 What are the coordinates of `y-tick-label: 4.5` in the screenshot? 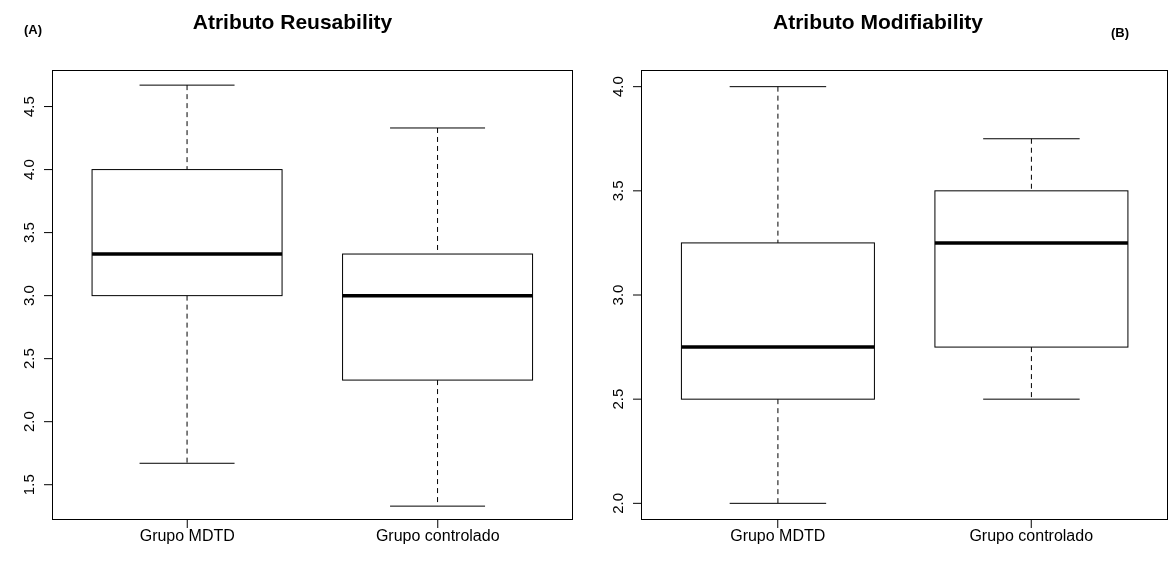 It's located at (28, 106).